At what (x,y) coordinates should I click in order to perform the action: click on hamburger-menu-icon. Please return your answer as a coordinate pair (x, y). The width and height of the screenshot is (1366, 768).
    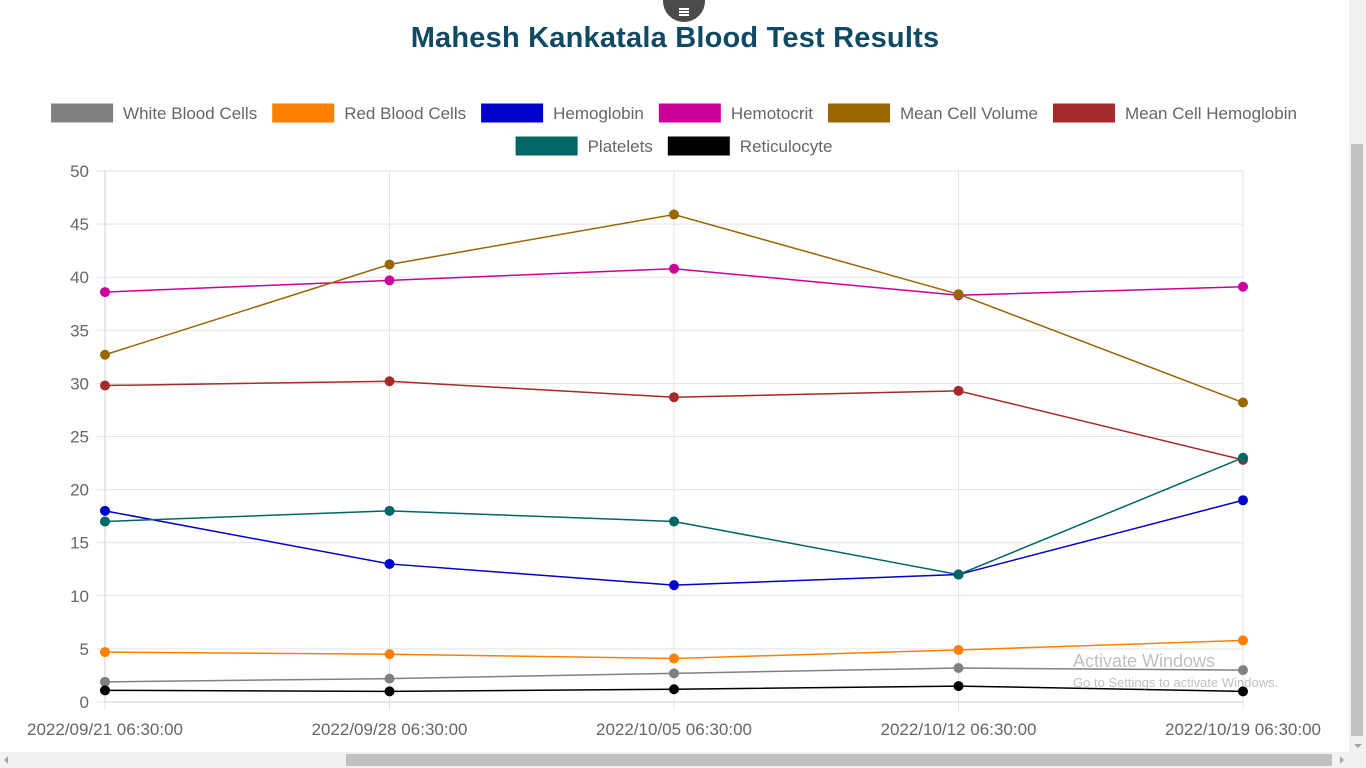
    Looking at the image, I should click on (684, 11).